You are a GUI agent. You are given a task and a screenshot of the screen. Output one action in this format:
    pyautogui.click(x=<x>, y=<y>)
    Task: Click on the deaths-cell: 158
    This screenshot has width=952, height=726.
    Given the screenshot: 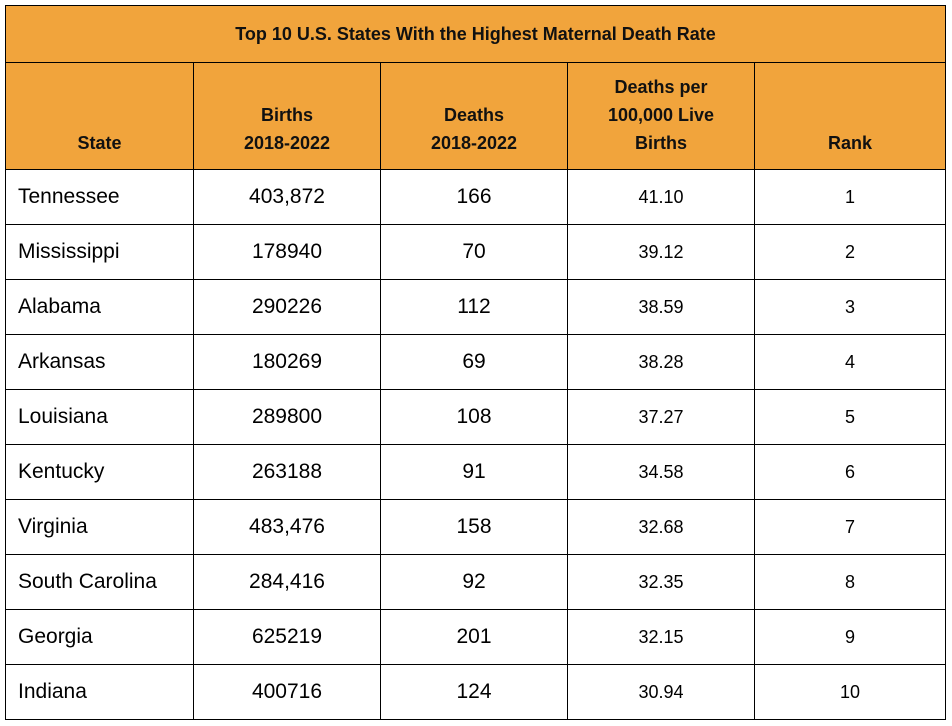 What is the action you would take?
    pyautogui.click(x=474, y=527)
    